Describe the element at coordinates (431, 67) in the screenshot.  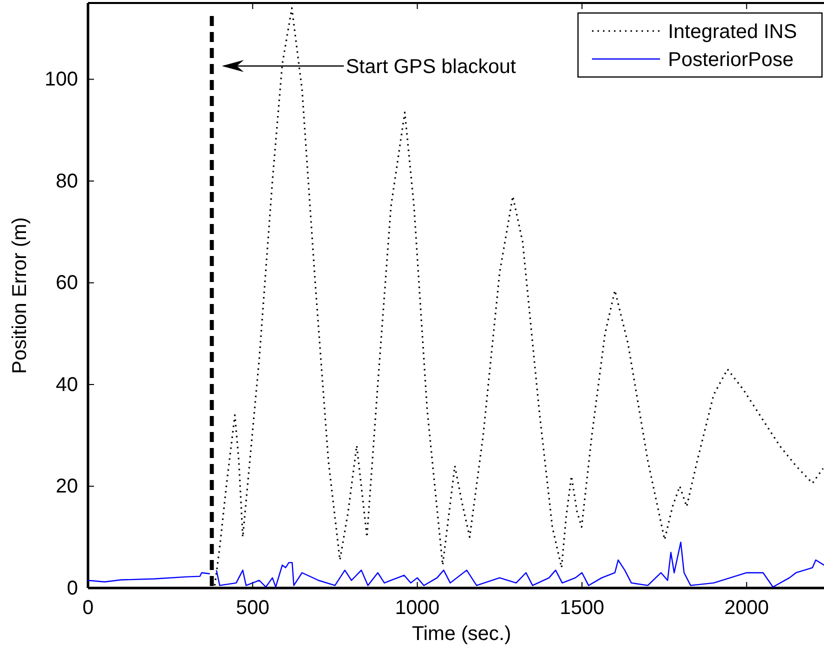
I see `annotation: Start GPS blackout` at that location.